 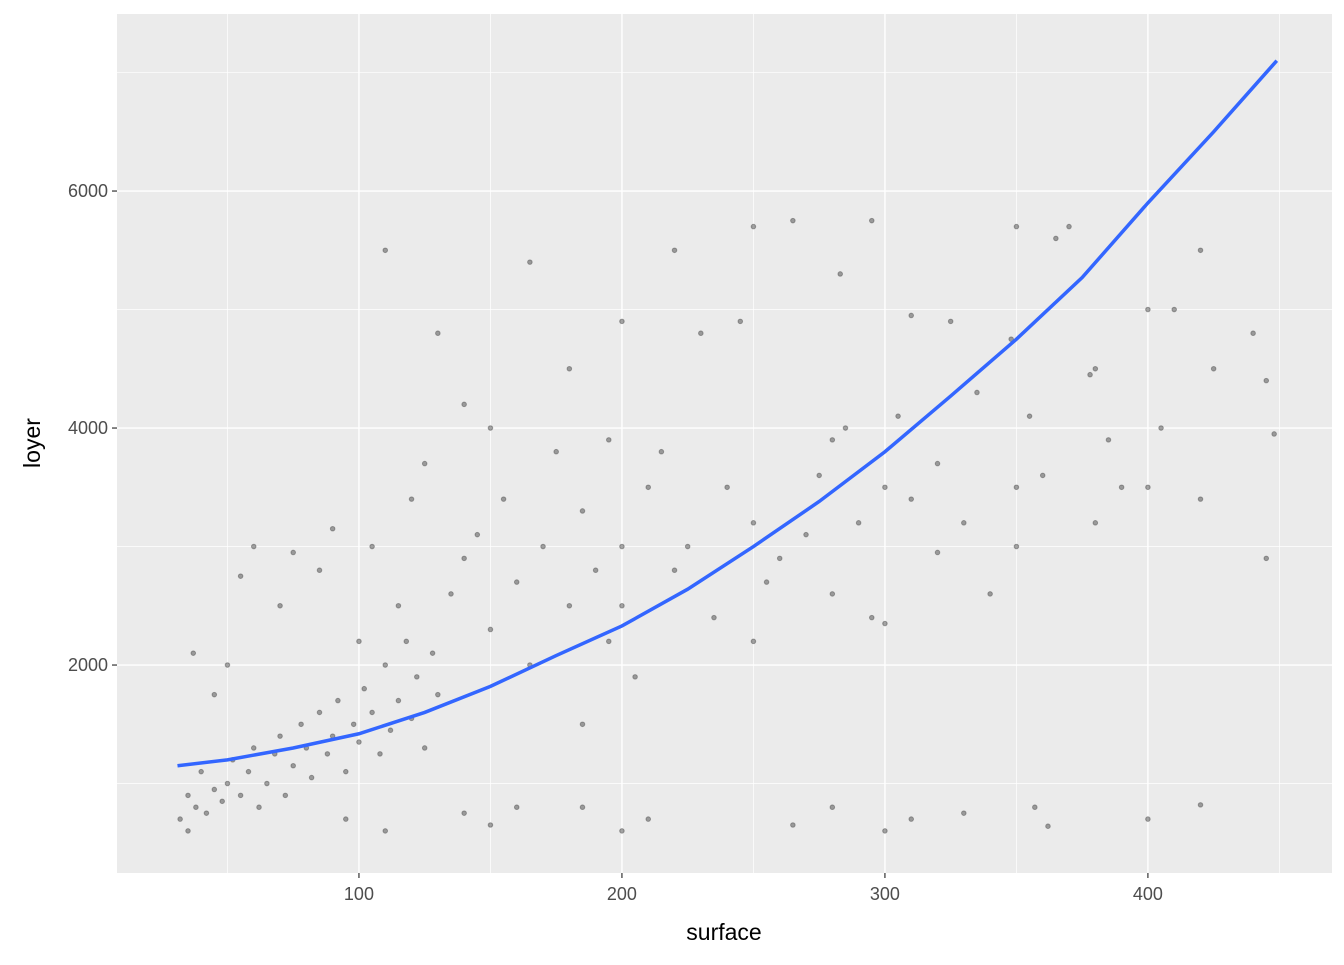 I want to click on x-tick-label: 200, so click(x=622, y=894).